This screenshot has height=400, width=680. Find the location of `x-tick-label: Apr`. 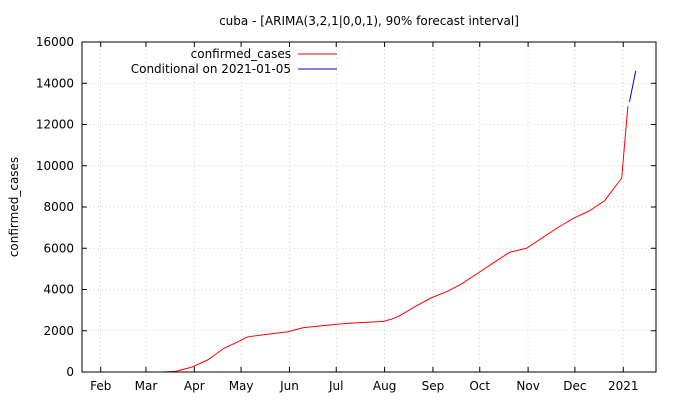

x-tick-label: Apr is located at coordinates (194, 386).